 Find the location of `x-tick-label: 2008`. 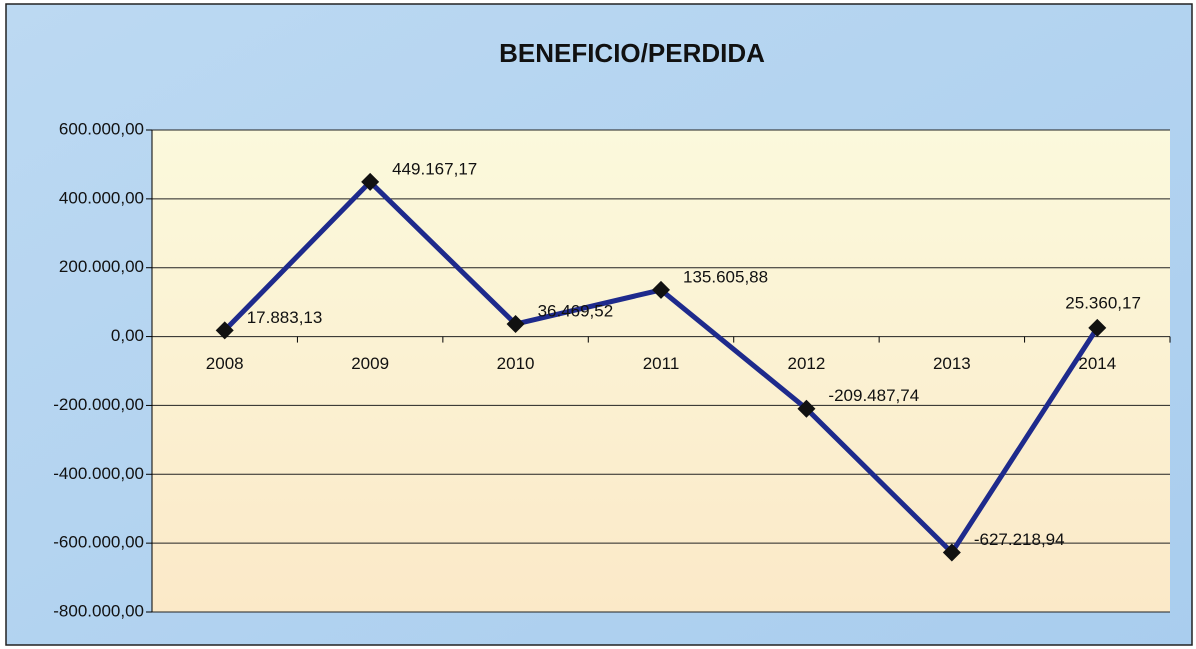

x-tick-label: 2008 is located at coordinates (225, 363).